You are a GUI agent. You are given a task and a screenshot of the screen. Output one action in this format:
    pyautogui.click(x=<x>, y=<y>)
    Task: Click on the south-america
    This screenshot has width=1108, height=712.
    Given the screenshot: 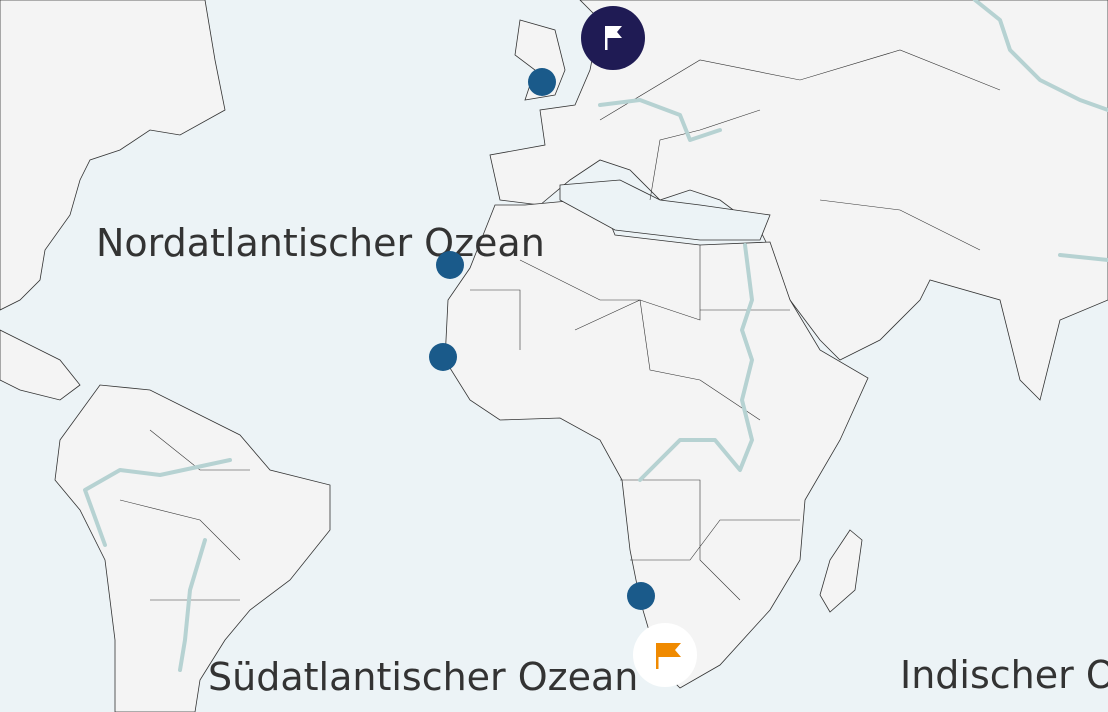 What is the action you would take?
    pyautogui.click(x=192, y=548)
    